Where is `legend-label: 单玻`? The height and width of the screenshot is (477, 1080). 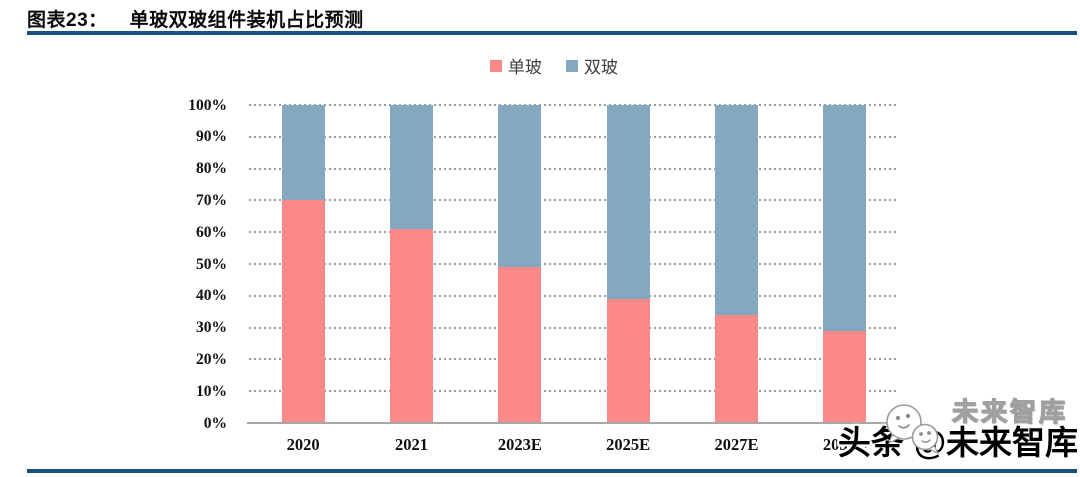
legend-label: 单玻 is located at coordinates (525, 67).